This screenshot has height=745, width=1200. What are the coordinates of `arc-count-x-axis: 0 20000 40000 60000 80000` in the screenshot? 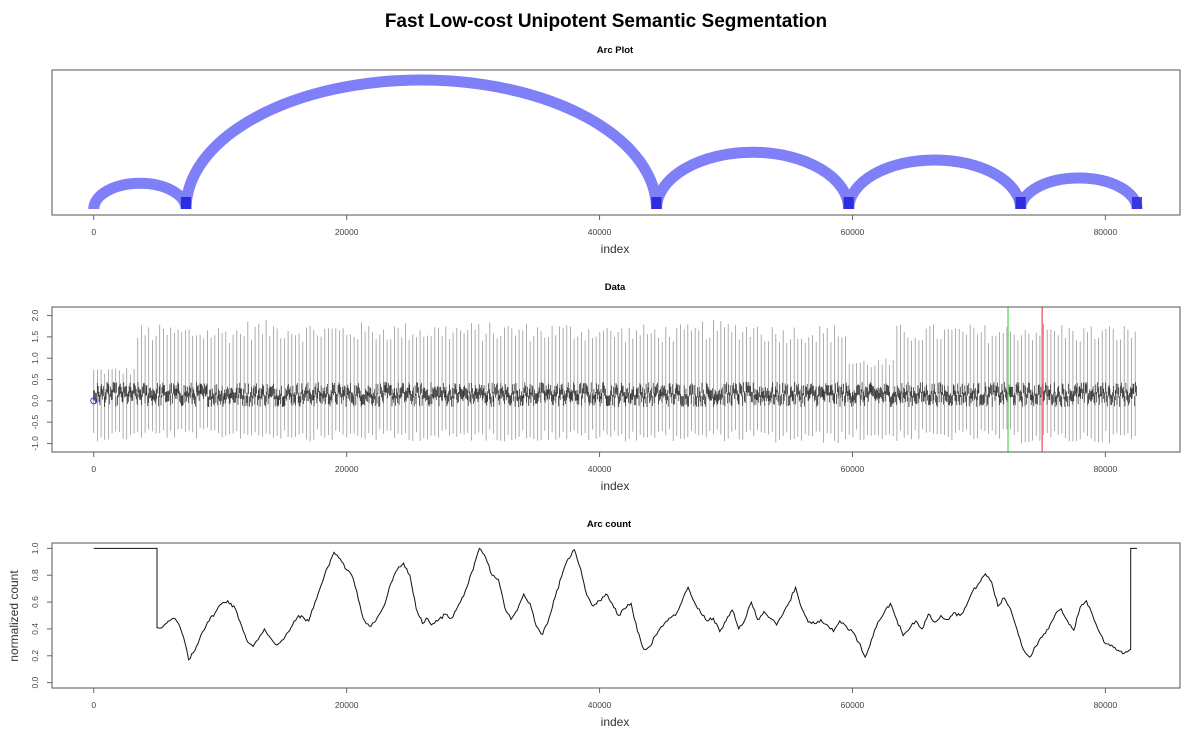 It's located at (604, 699).